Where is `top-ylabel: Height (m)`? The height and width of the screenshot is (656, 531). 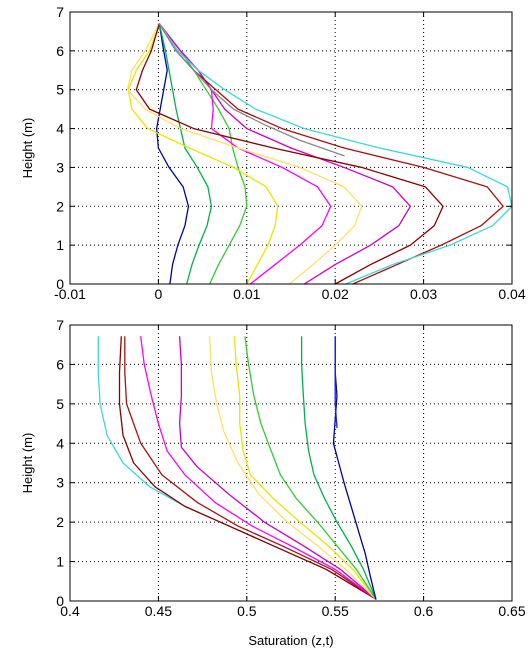 top-ylabel: Height (m) is located at coordinates (27, 148).